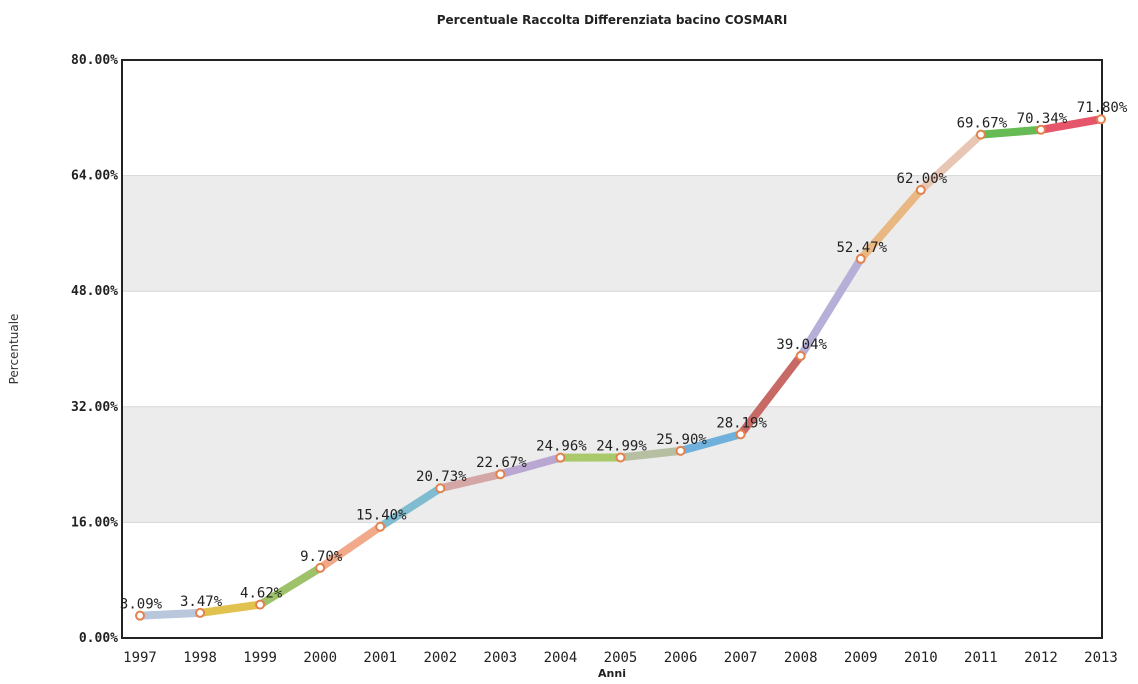 Image resolution: width=1138 pixels, height=684 pixels. What do you see at coordinates (501, 658) in the screenshot?
I see `x-tick-label: 2003` at bounding box center [501, 658].